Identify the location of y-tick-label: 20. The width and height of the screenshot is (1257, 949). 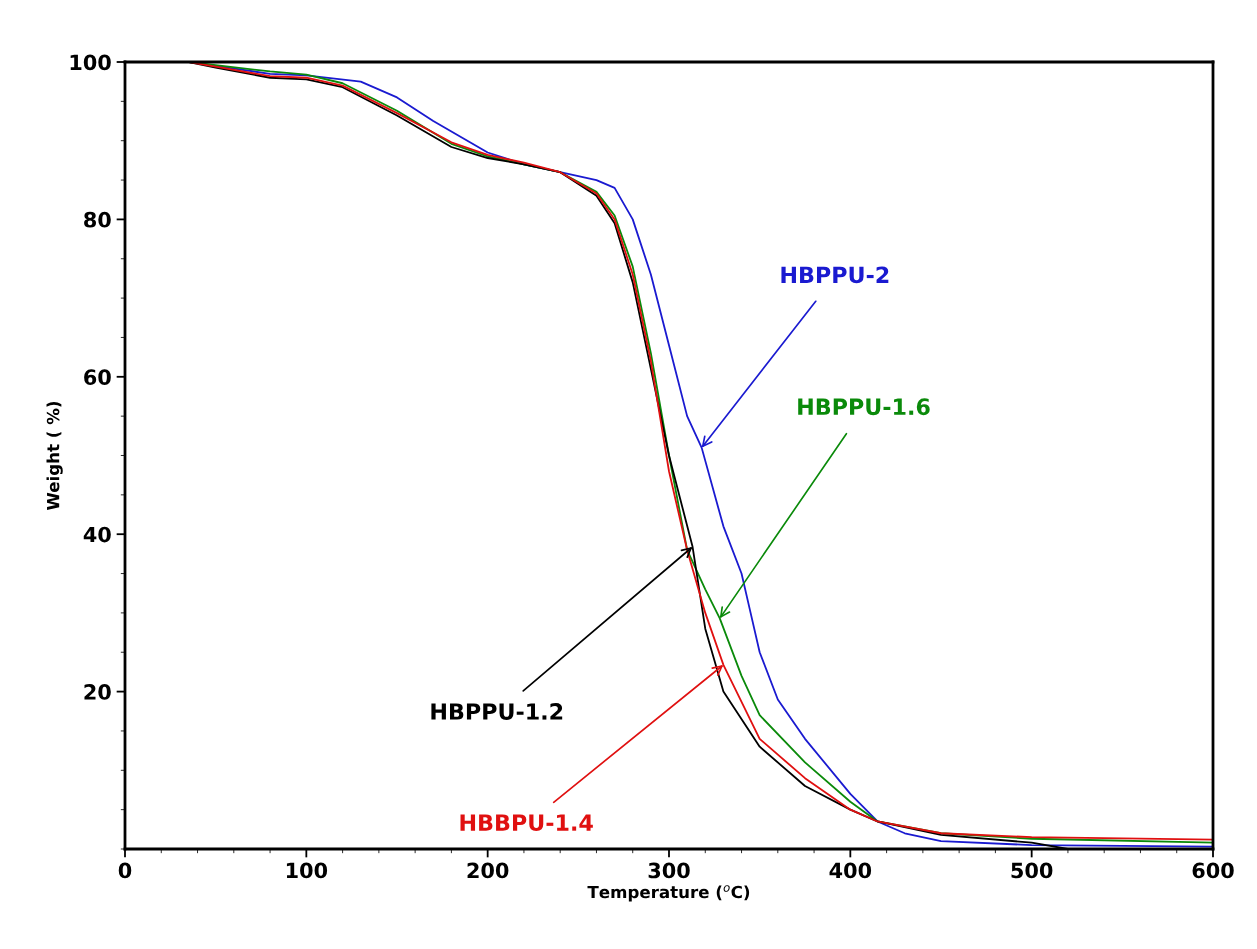
(97, 692).